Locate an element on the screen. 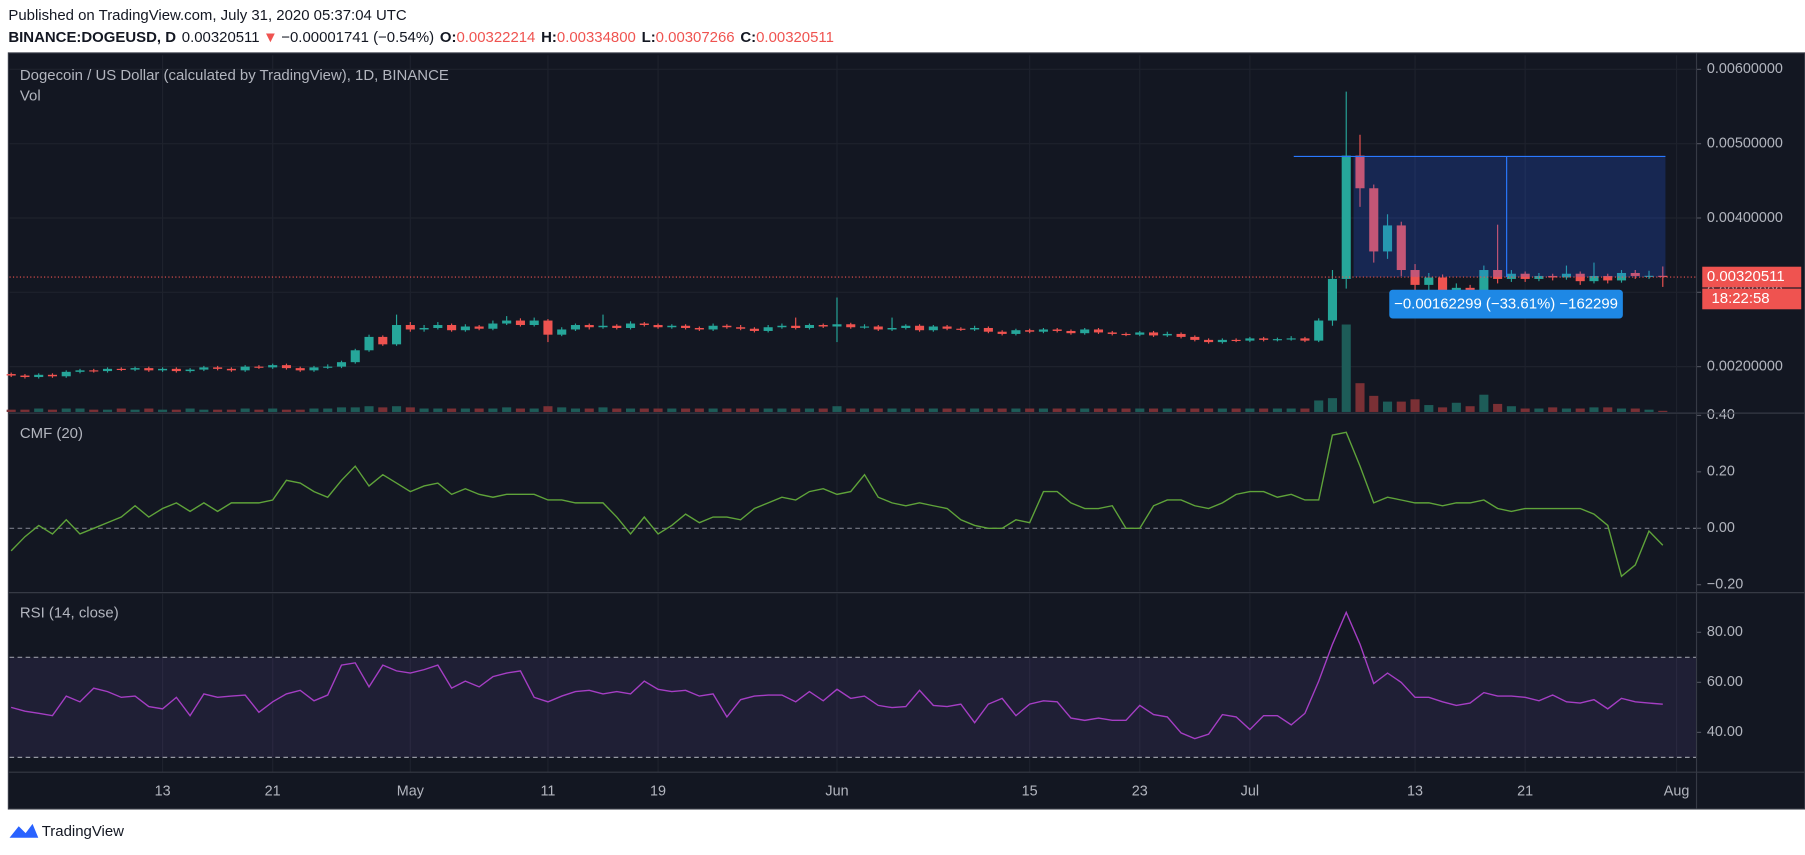 This screenshot has width=1805, height=855. measure-label: −0.00162299 (−33.61%) −162299 is located at coordinates (1506, 304).